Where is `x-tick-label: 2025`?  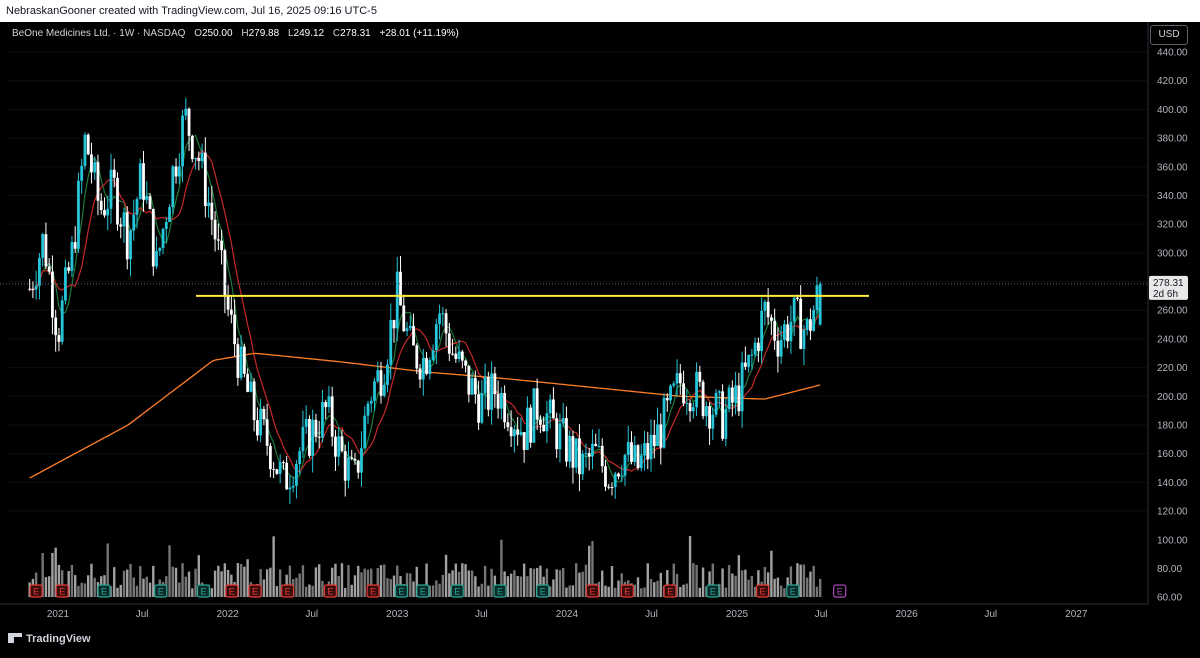
x-tick-label: 2025 is located at coordinates (737, 614).